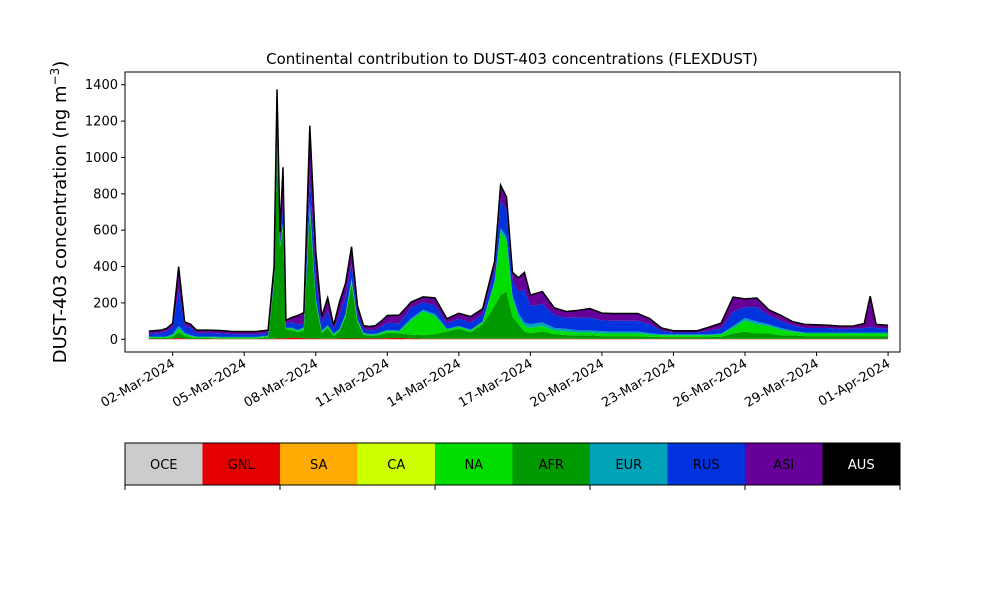  I want to click on area-gnl, so click(518, 338).